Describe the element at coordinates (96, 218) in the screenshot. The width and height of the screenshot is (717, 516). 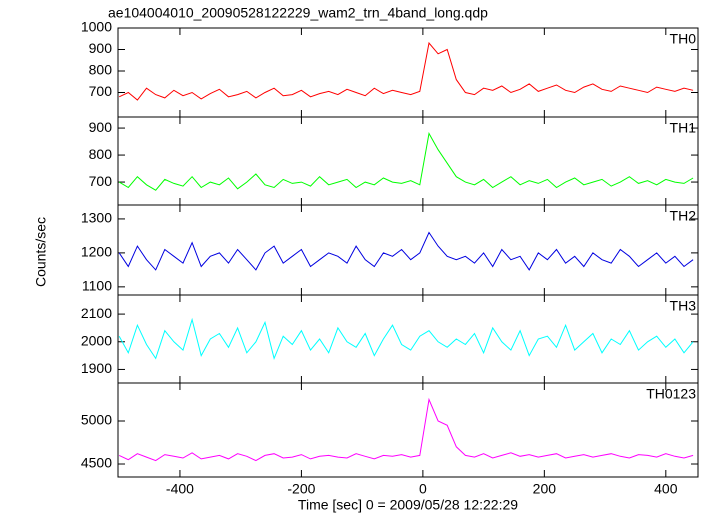
I see `y-tick-label: 1300` at that location.